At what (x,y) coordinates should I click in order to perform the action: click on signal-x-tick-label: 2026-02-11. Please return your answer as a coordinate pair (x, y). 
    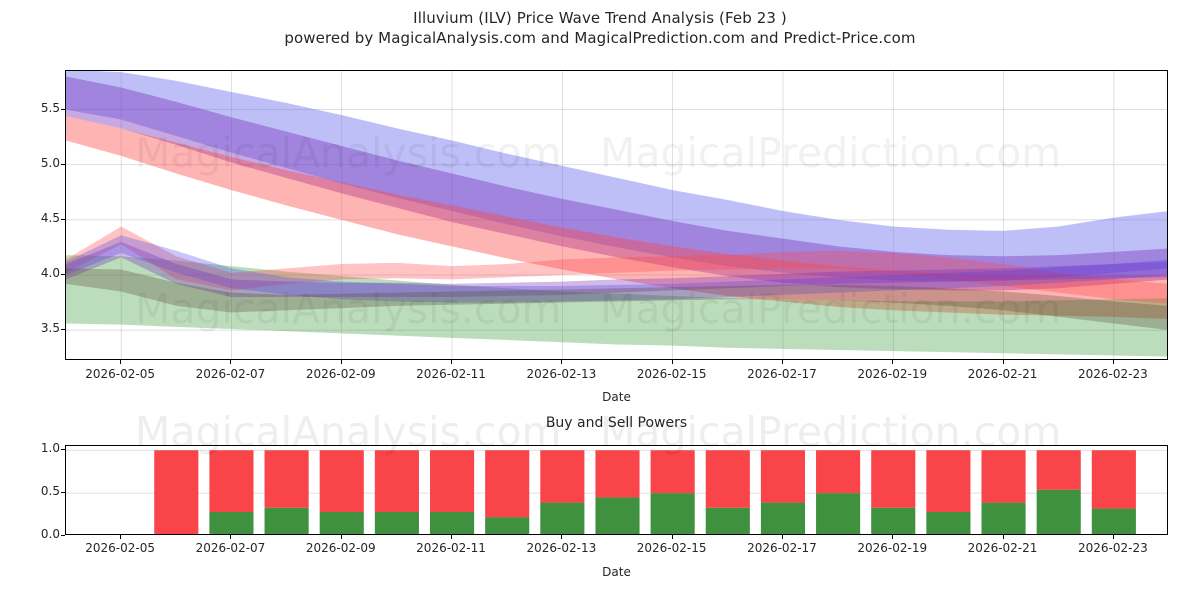
    Looking at the image, I should click on (451, 548).